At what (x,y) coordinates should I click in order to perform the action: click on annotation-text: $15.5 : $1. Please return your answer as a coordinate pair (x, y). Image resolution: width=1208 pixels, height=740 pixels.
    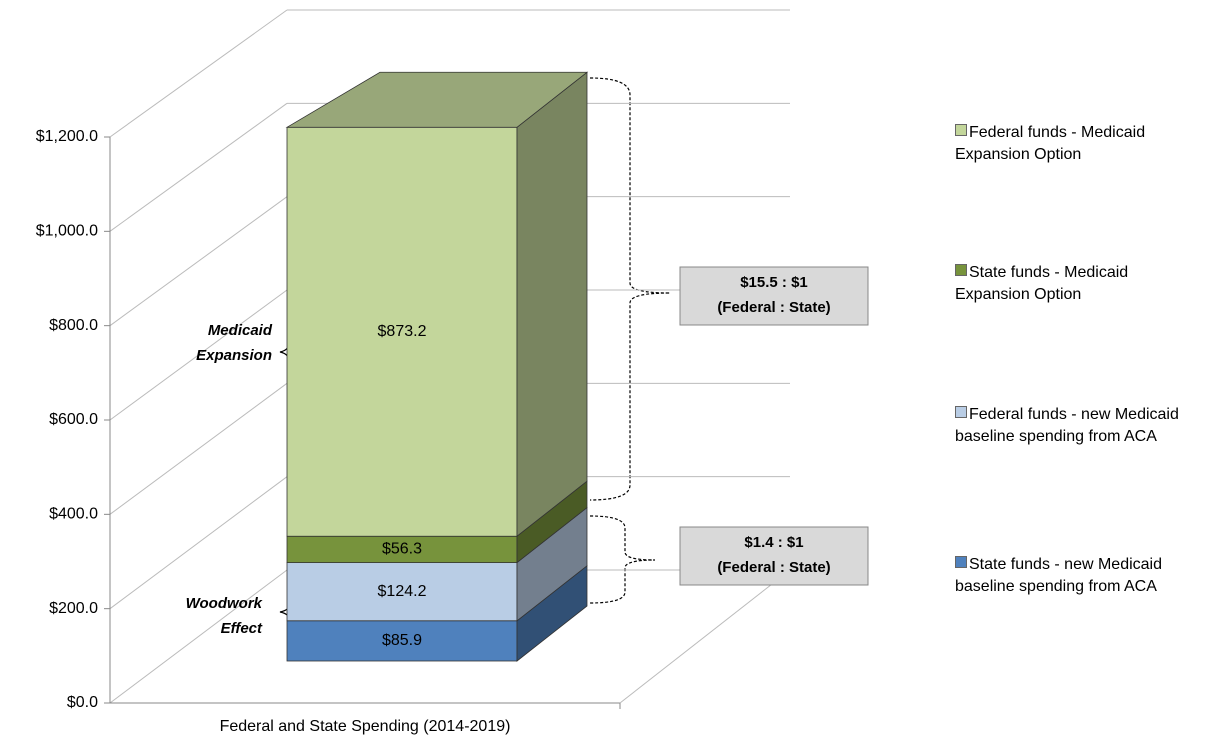
    Looking at the image, I should click on (774, 282).